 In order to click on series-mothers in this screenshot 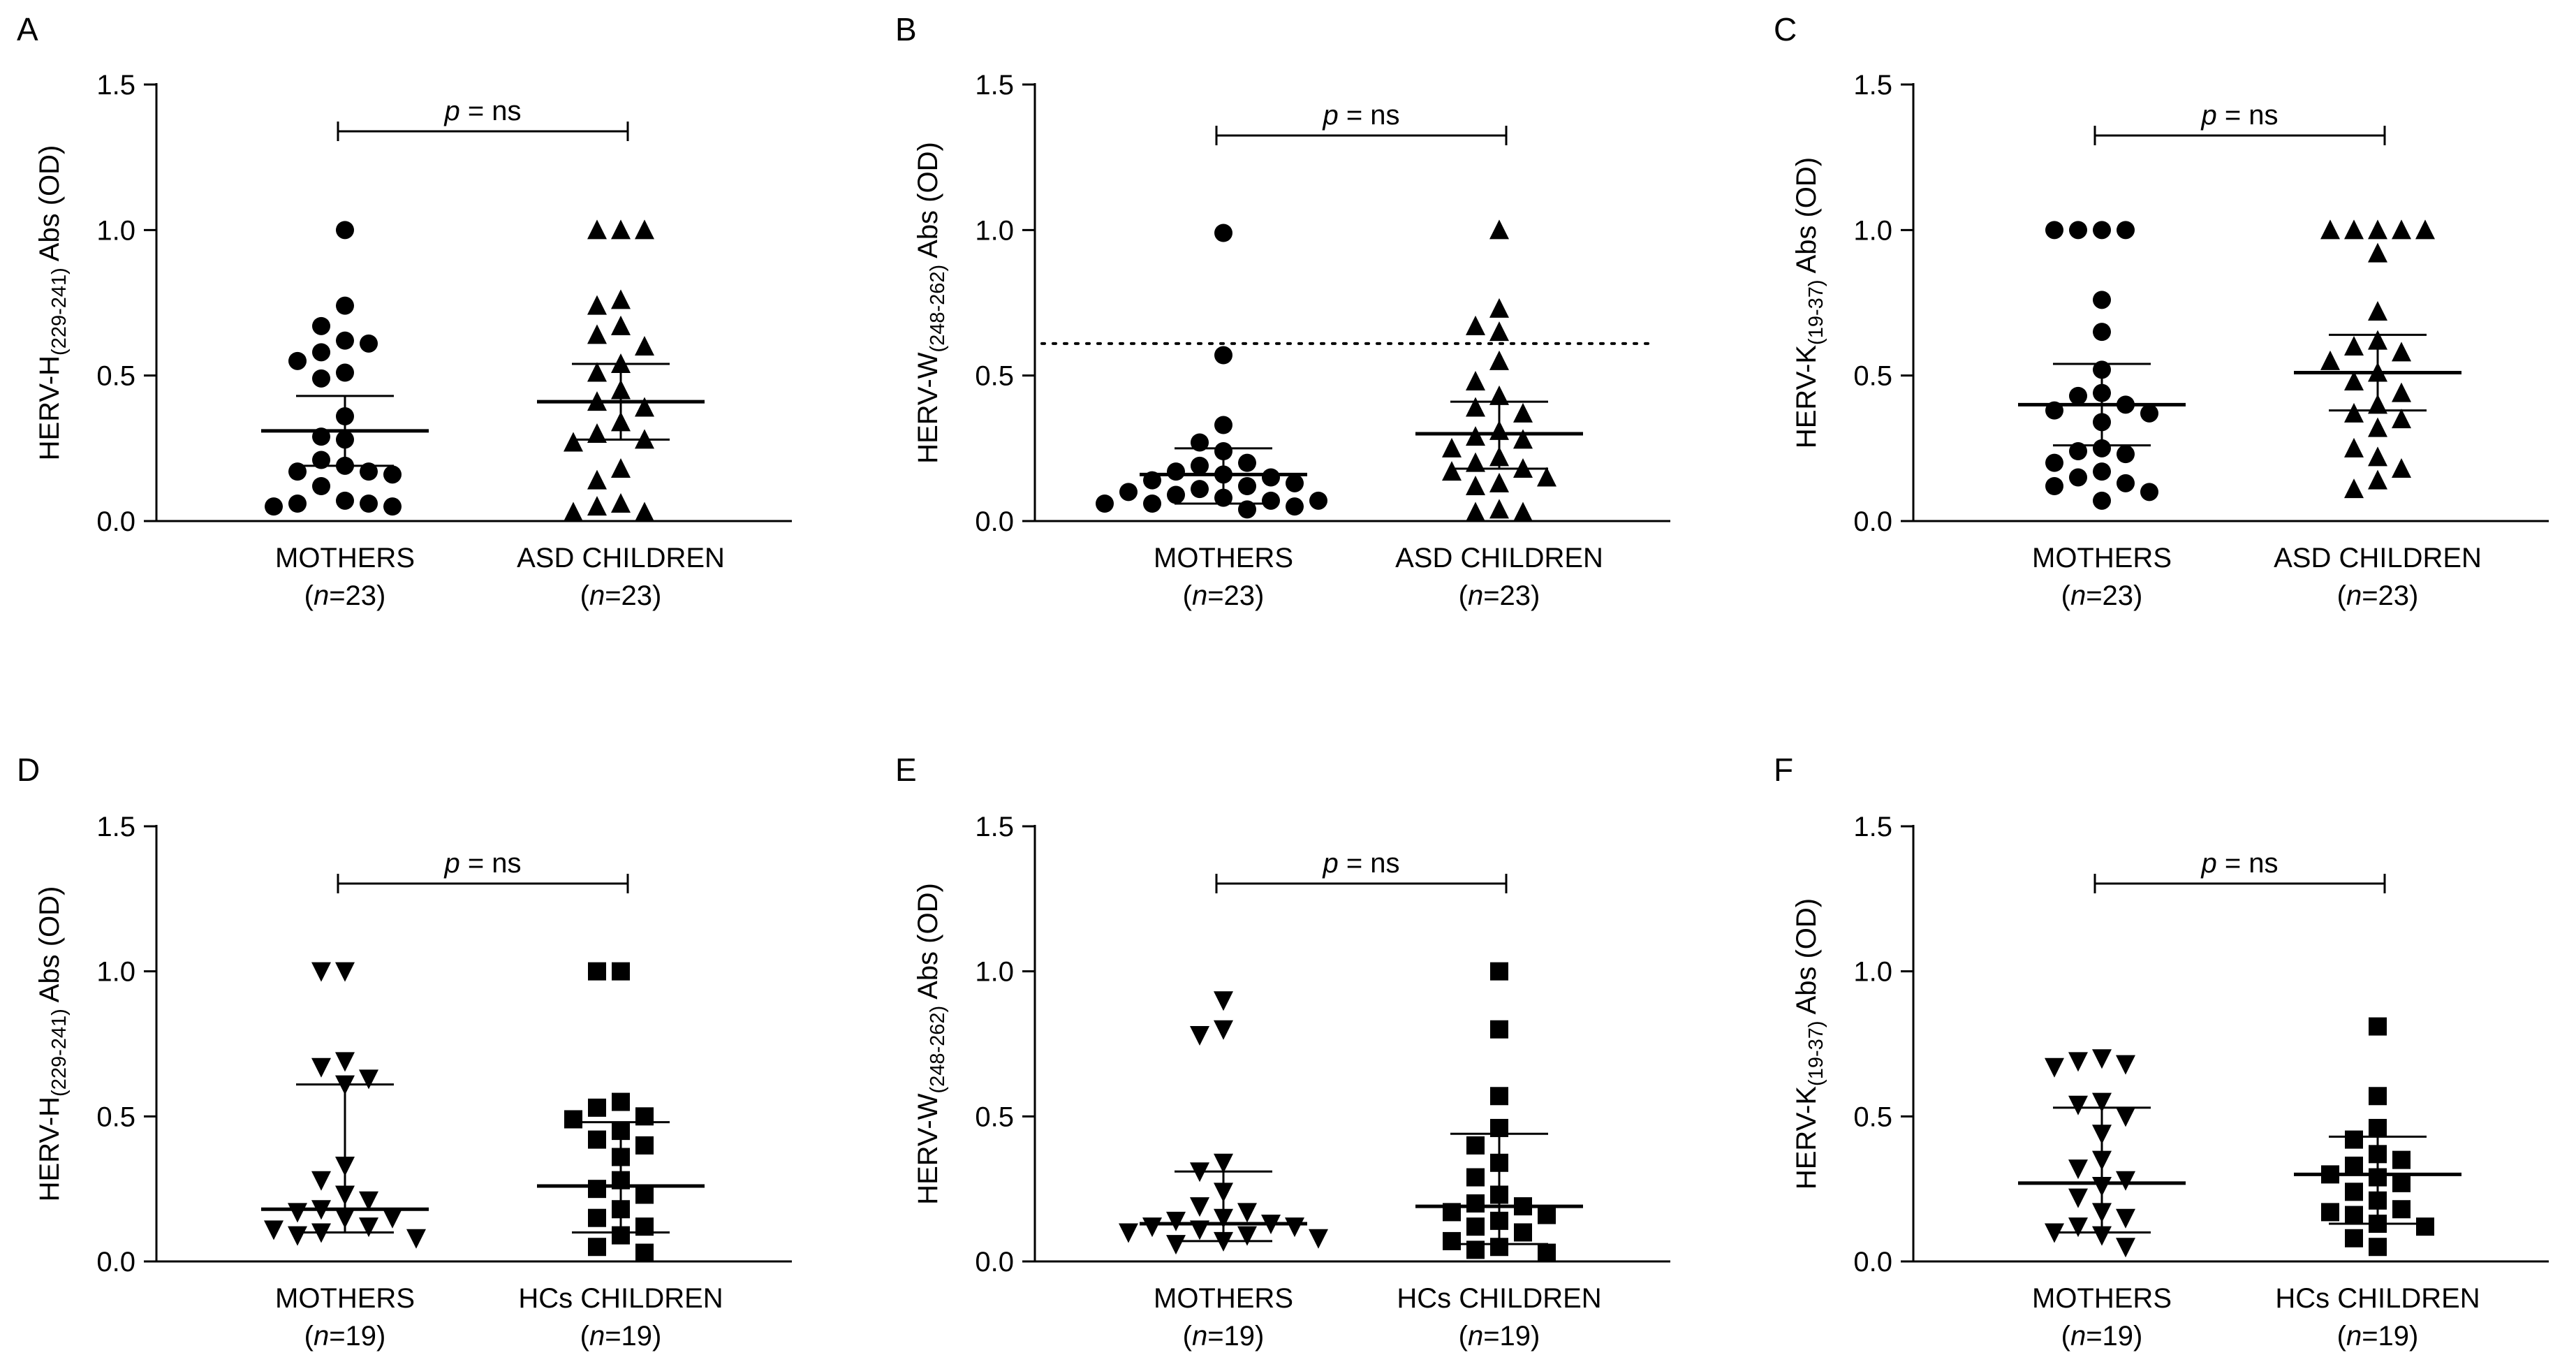, I will do `click(345, 368)`.